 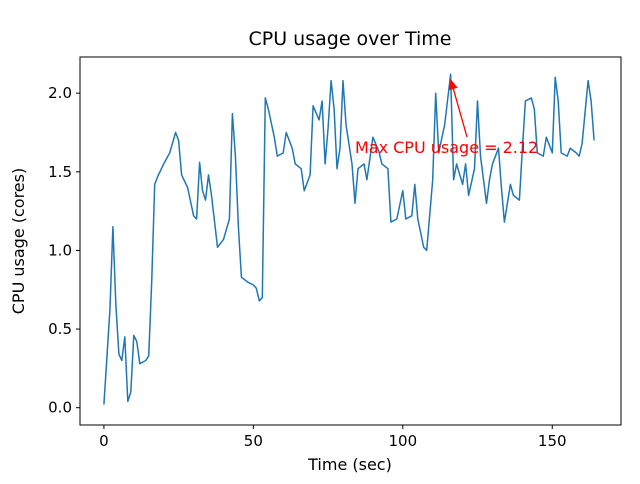 What do you see at coordinates (402, 441) in the screenshot?
I see `x-tick-label: 100` at bounding box center [402, 441].